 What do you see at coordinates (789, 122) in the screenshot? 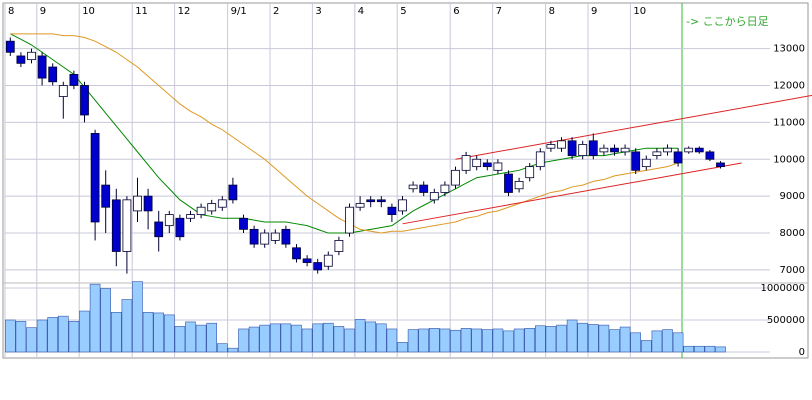
I see `y-tick-label: 11000` at bounding box center [789, 122].